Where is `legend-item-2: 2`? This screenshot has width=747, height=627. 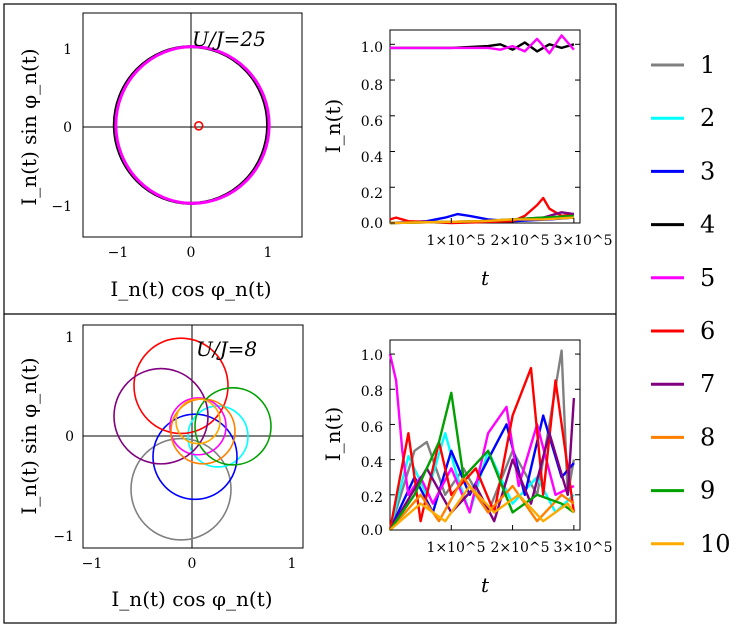
legend-item-2: 2 is located at coordinates (683, 118).